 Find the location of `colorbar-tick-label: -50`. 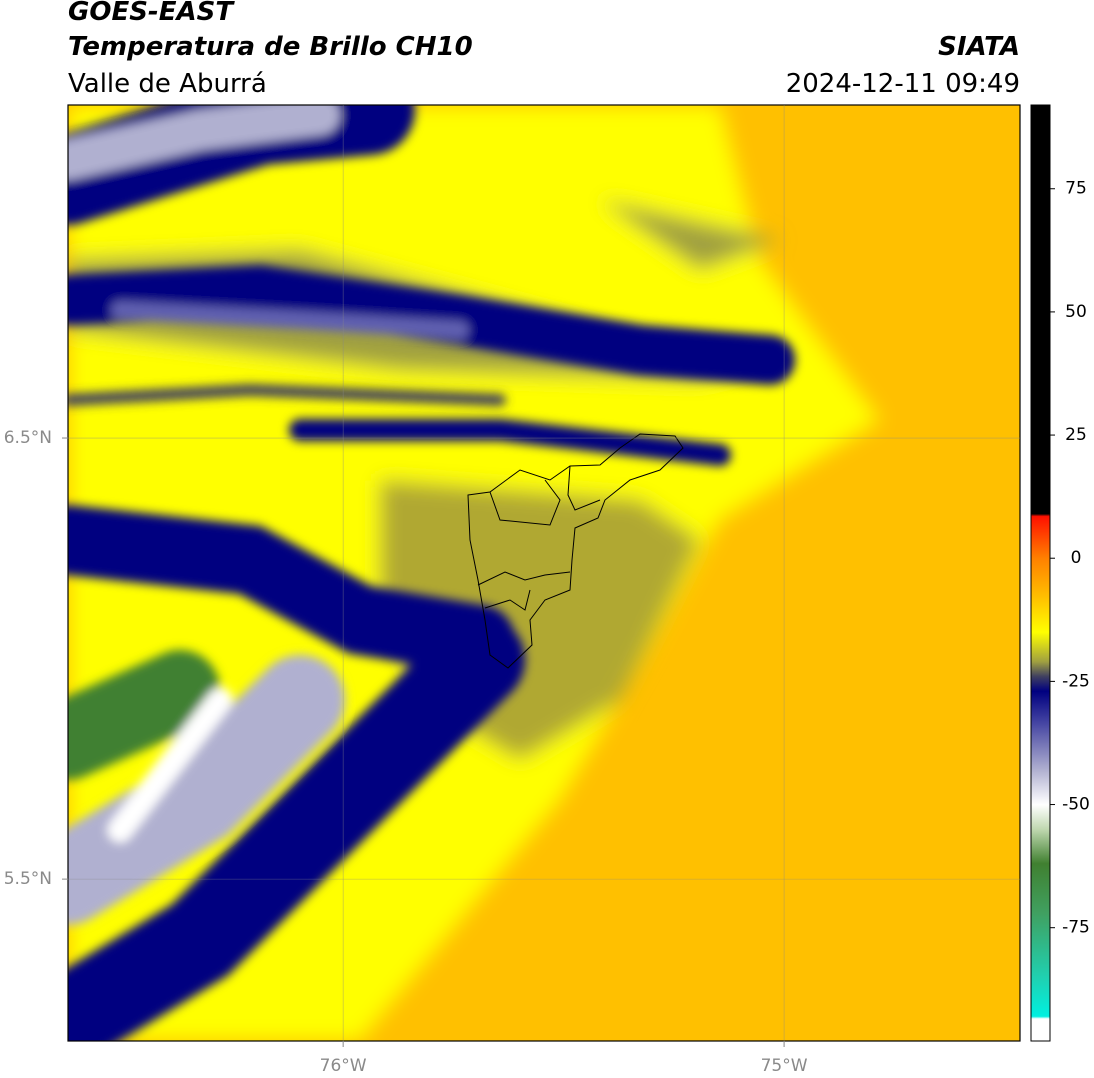

colorbar-tick-label: -50 is located at coordinates (1076, 805).